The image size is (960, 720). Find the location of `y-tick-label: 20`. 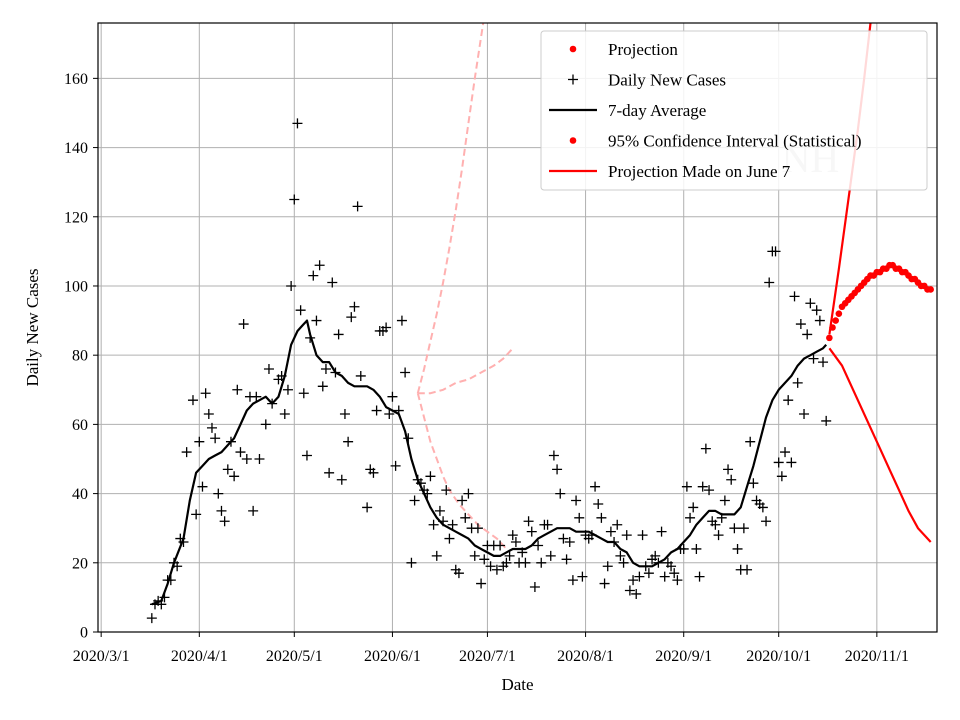

y-tick-label: 20 is located at coordinates (80, 563).